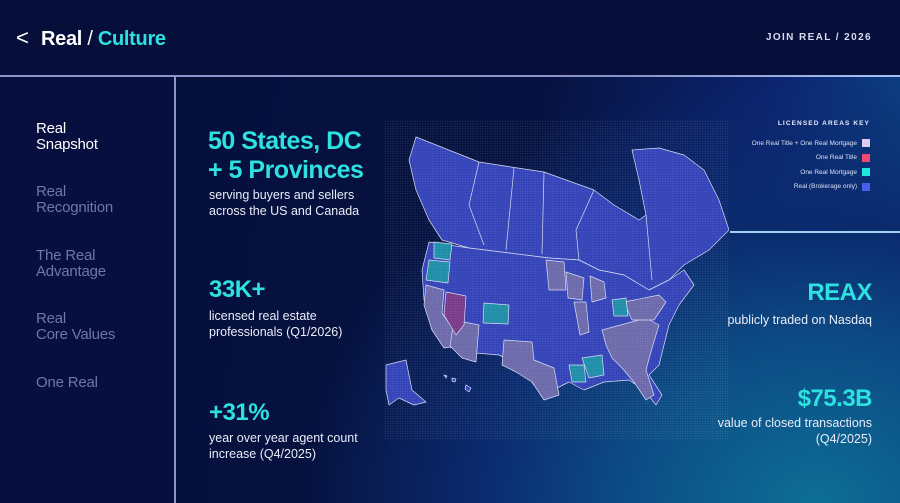 The height and width of the screenshot is (503, 900). I want to click on header-tagline: JOIN REAL / 2026, so click(818, 37).